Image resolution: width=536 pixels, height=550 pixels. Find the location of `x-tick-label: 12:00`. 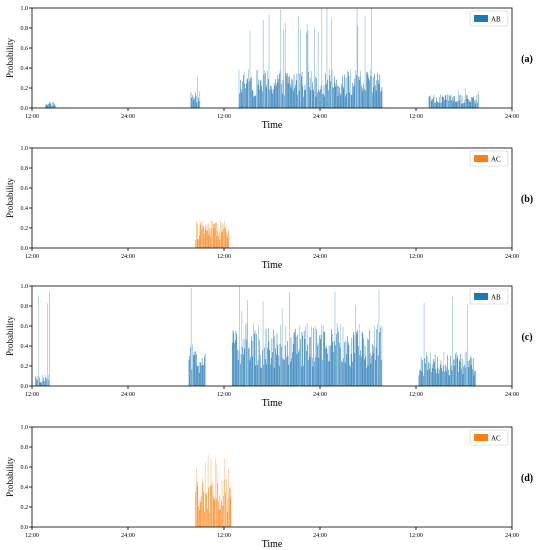

x-tick-label: 12:00 is located at coordinates (32, 395).